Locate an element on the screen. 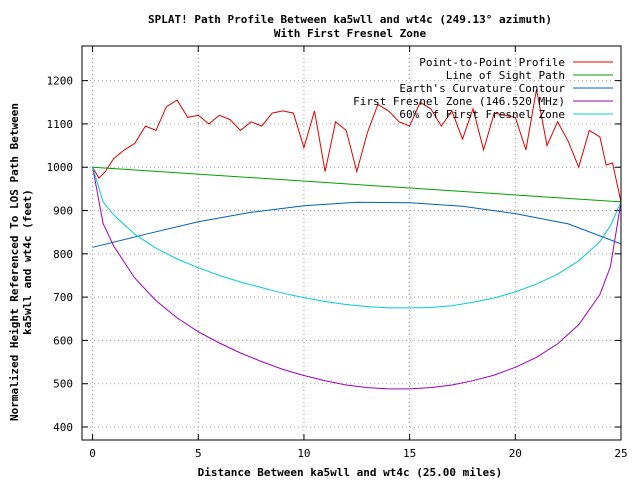 The height and width of the screenshot is (480, 640). y-axis-label-line2: ka5wll and wt4c (feet) is located at coordinates (27, 262).